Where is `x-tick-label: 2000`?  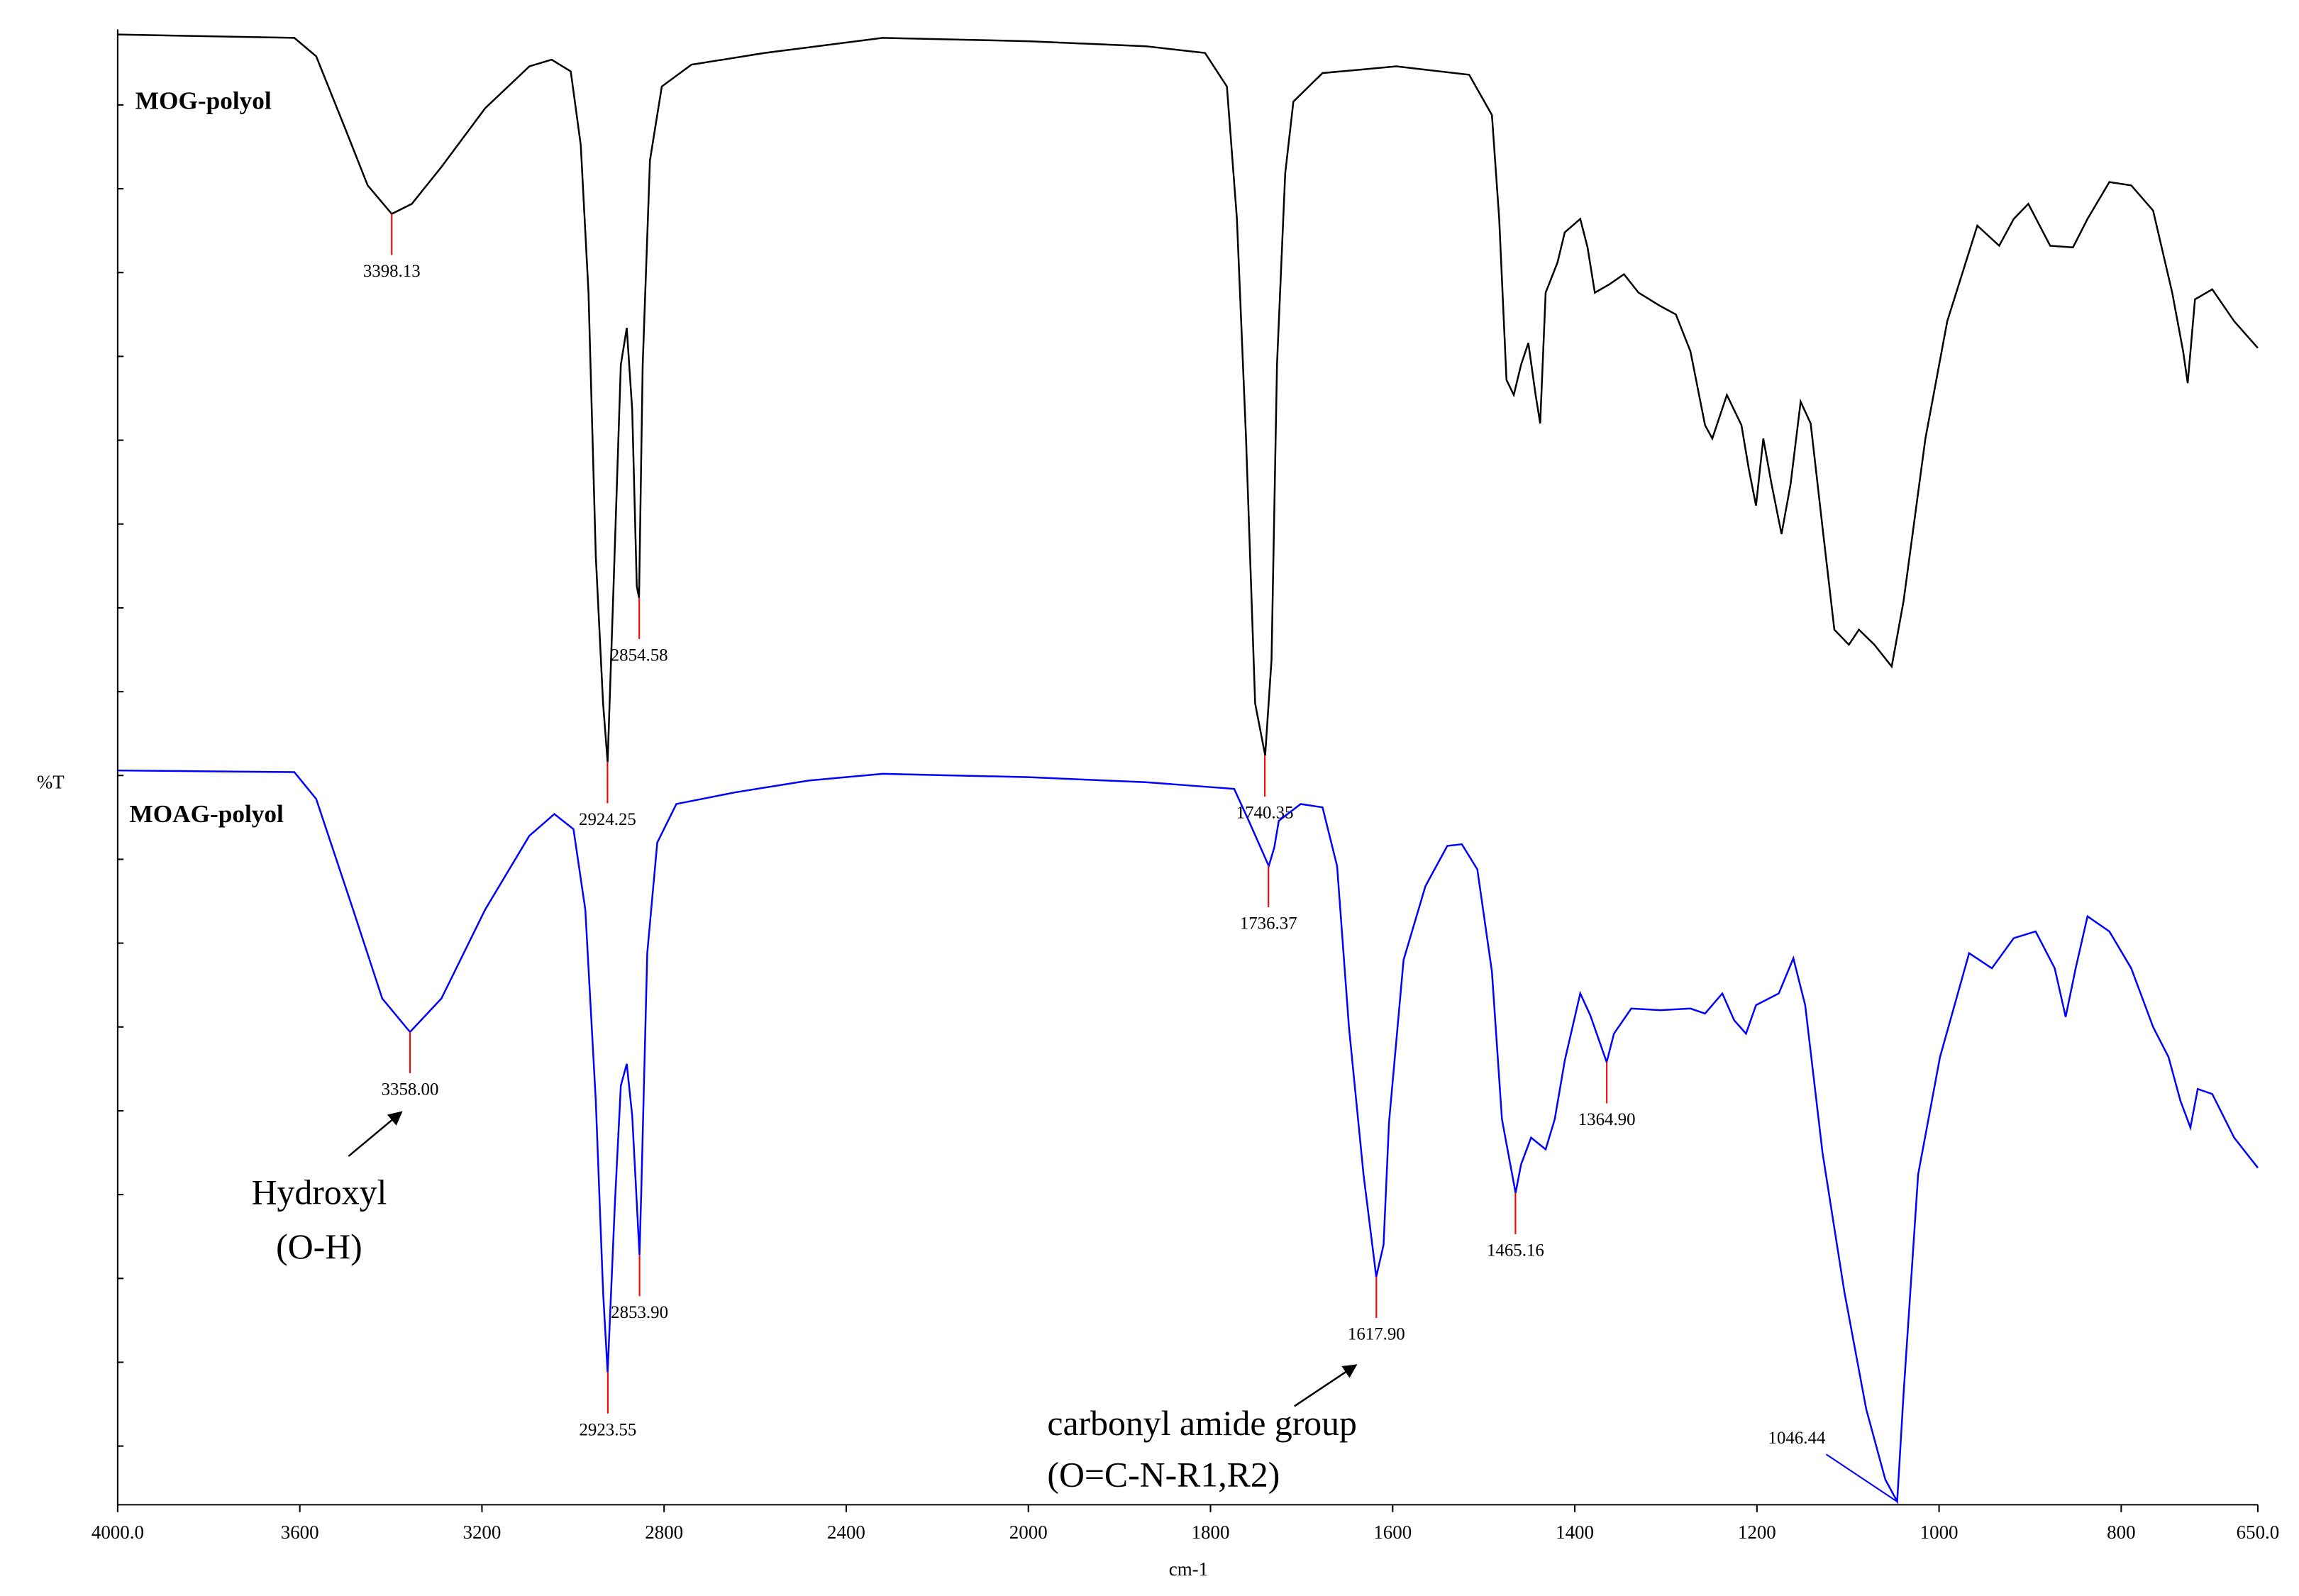
x-tick-label: 2000 is located at coordinates (1028, 1532).